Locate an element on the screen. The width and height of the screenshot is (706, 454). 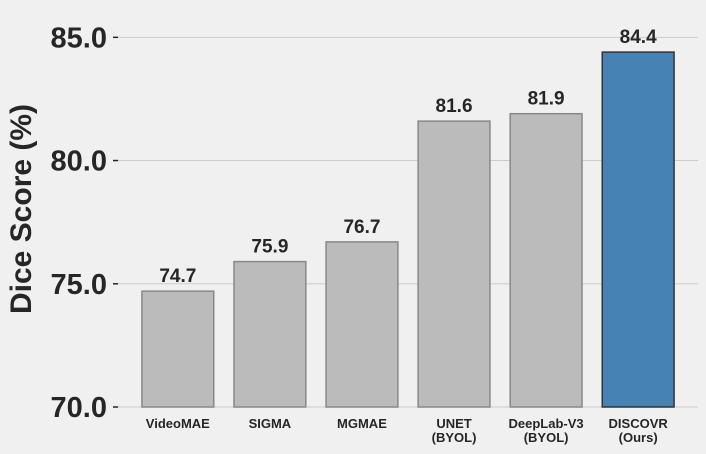
x-tick-label-line: MGMAE is located at coordinates (362, 423).